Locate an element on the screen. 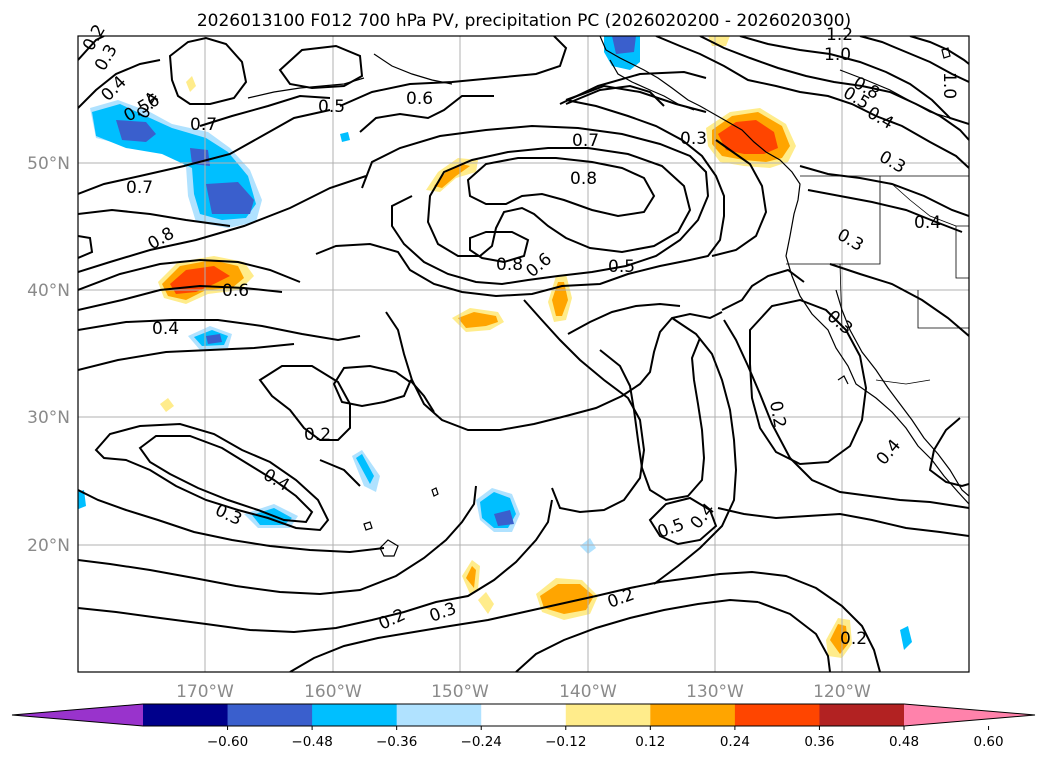 The height and width of the screenshot is (765, 1047). colorbar-tick-label: −0.24 is located at coordinates (481, 742).